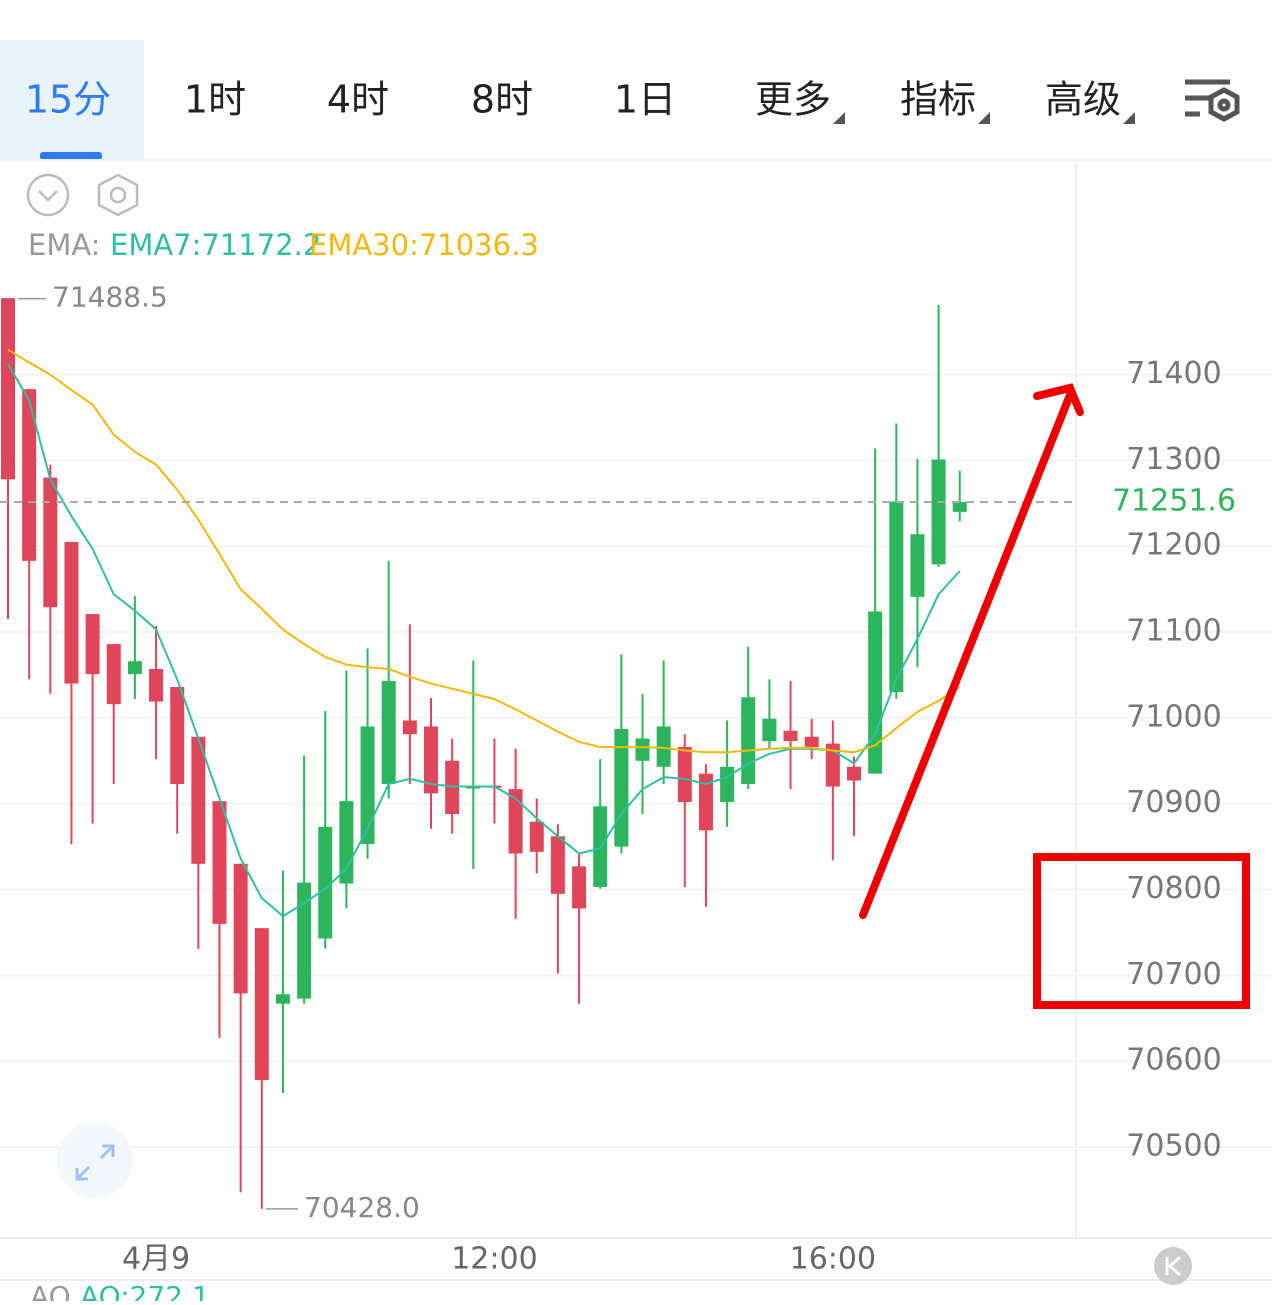 The image size is (1272, 1305). Describe the element at coordinates (1083, 100) in the screenshot. I see `tab: 高级` at that location.